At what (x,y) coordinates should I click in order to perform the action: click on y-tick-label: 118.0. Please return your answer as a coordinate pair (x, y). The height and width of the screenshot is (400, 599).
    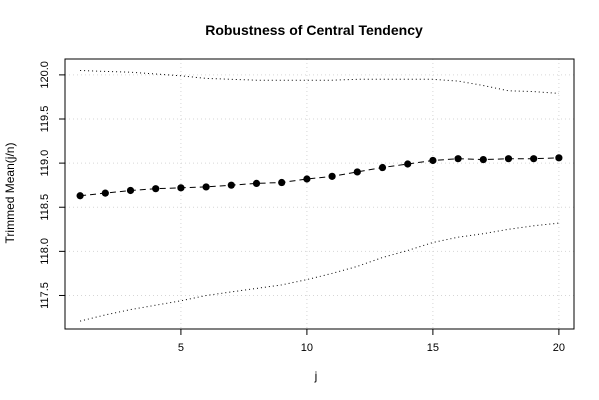
    Looking at the image, I should click on (45, 251).